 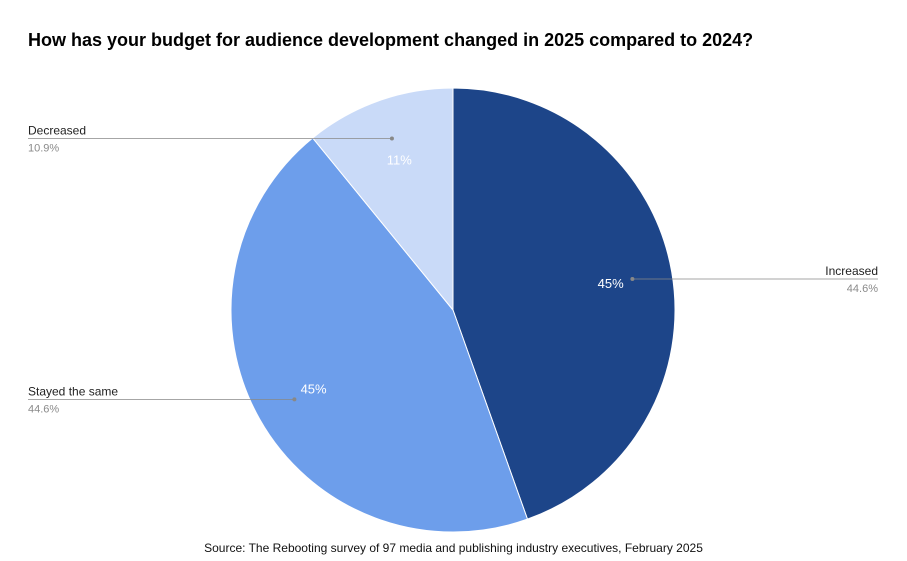 I want to click on callout-value-decreased: 10.9%, so click(x=43, y=149).